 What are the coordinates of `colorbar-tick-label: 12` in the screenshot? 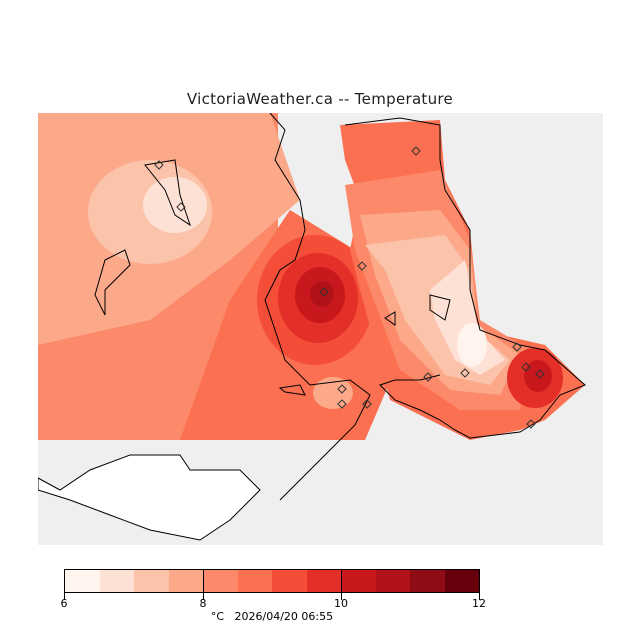 It's located at (479, 603).